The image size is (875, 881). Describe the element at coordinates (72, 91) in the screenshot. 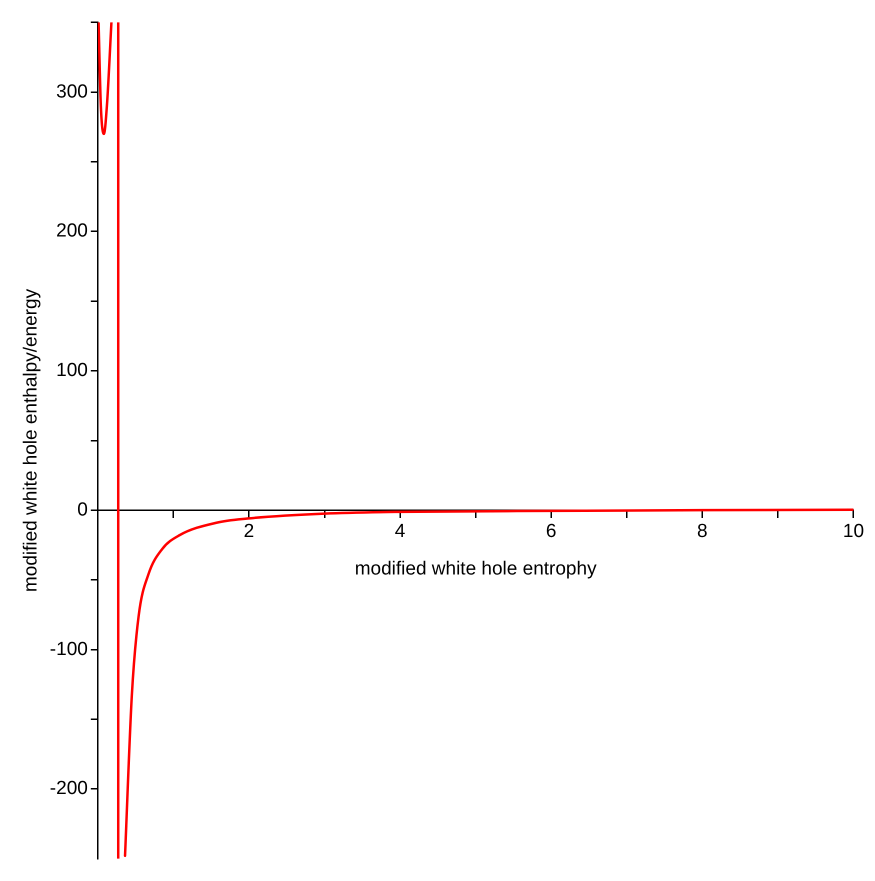

I see `y-tick-label: 300` at that location.